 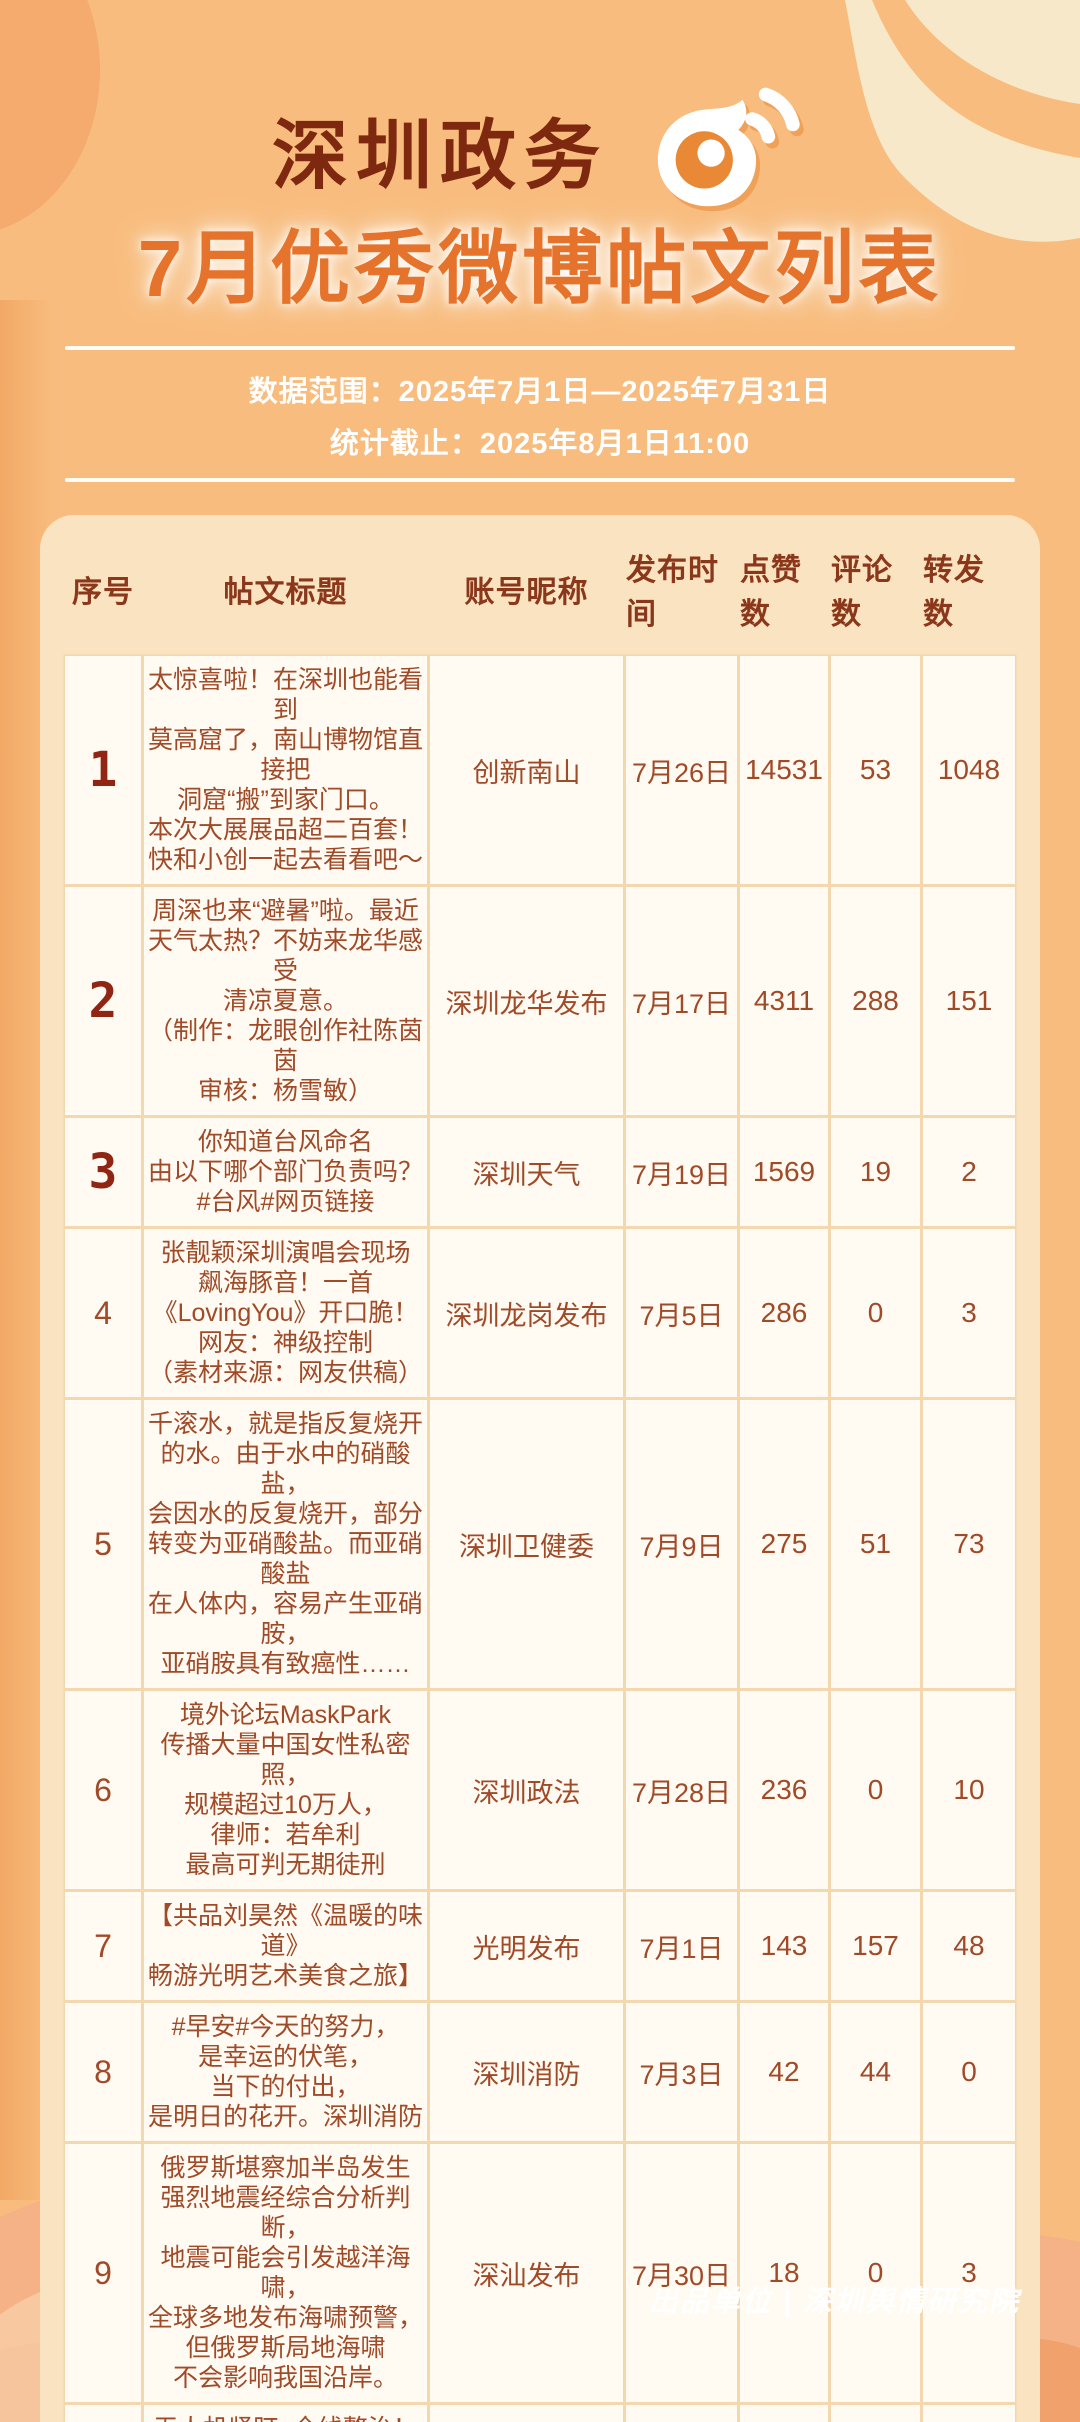 I want to click on date-cell: 7月17日, so click(x=681, y=1001).